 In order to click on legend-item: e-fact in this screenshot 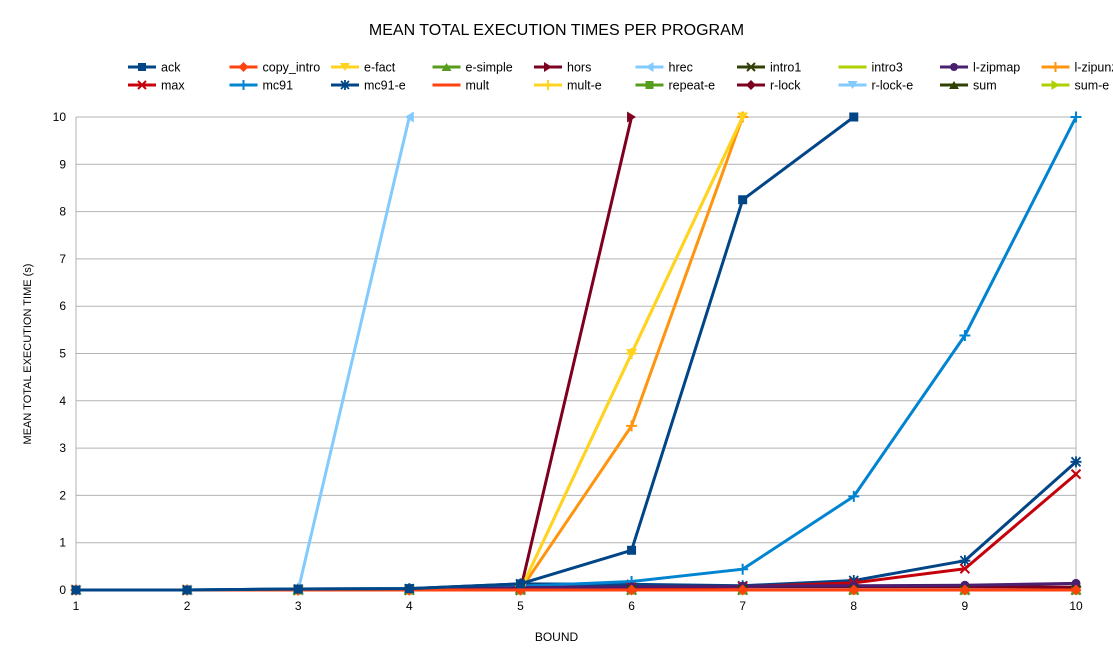, I will do `click(363, 68)`.